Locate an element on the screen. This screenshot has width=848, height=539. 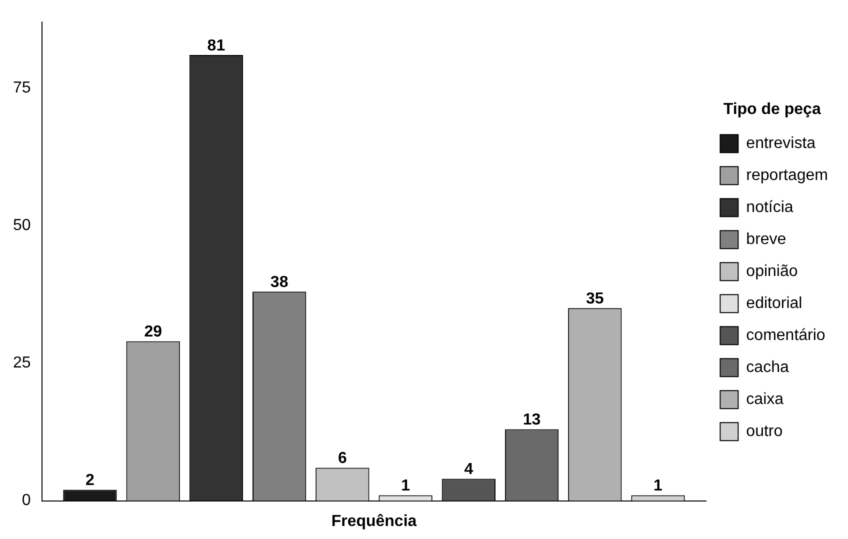
legend-label: entrevista is located at coordinates (781, 143).